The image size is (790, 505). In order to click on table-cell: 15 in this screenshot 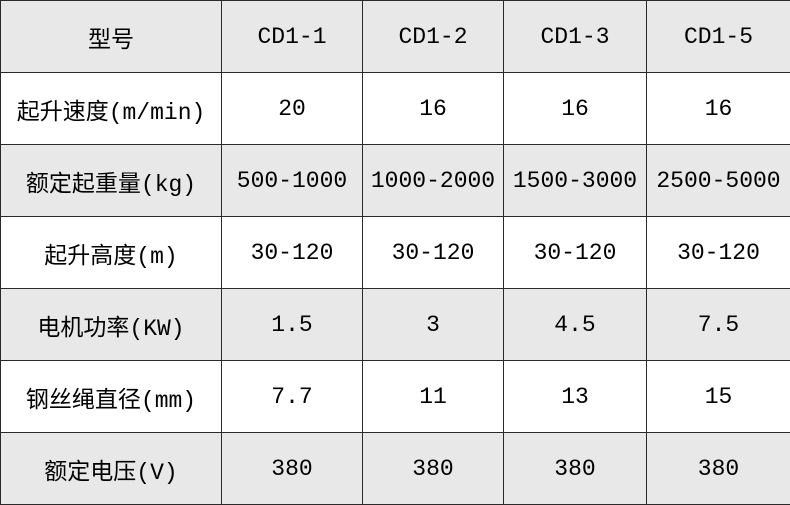, I will do `click(718, 396)`.